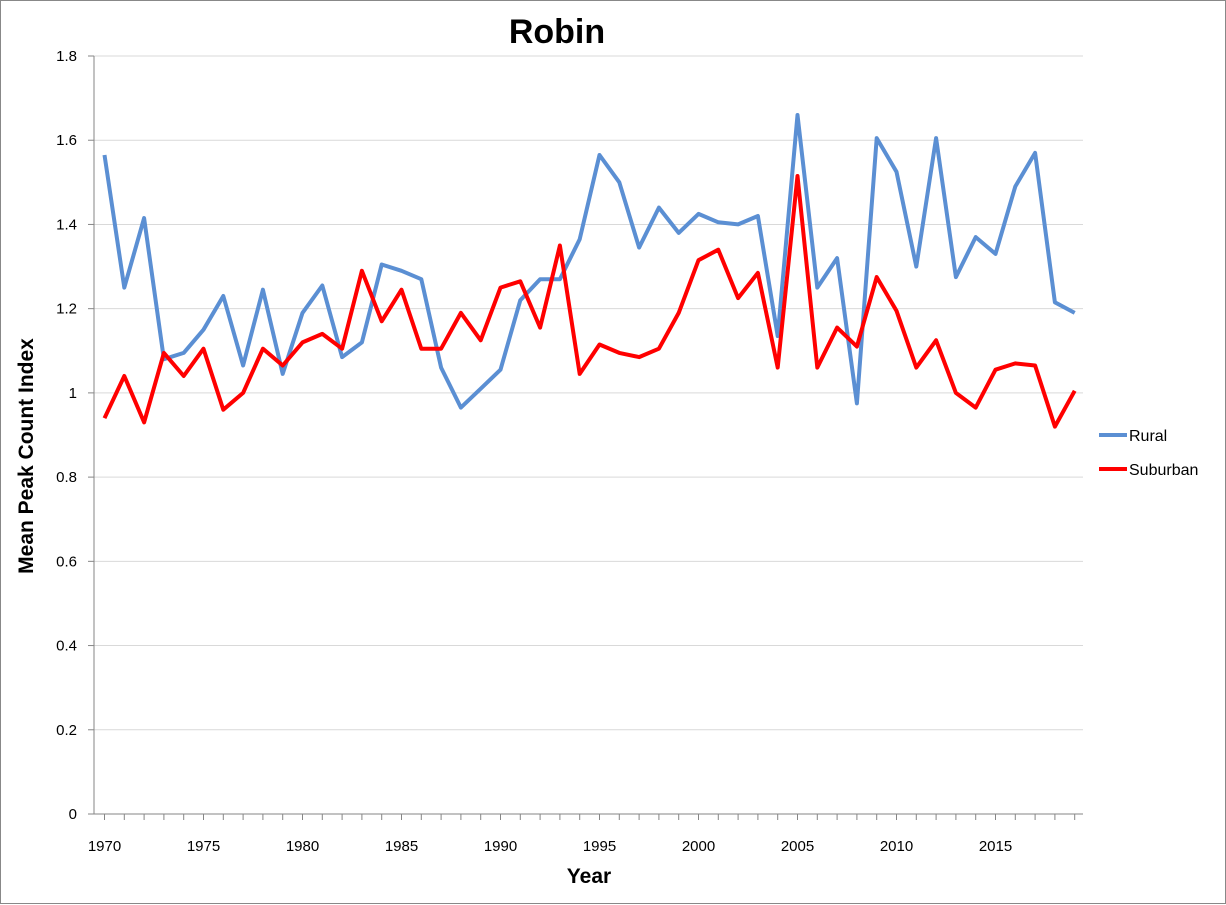 The height and width of the screenshot is (905, 1226). Describe the element at coordinates (1148, 436) in the screenshot. I see `legend-label-rural: Rural` at that location.